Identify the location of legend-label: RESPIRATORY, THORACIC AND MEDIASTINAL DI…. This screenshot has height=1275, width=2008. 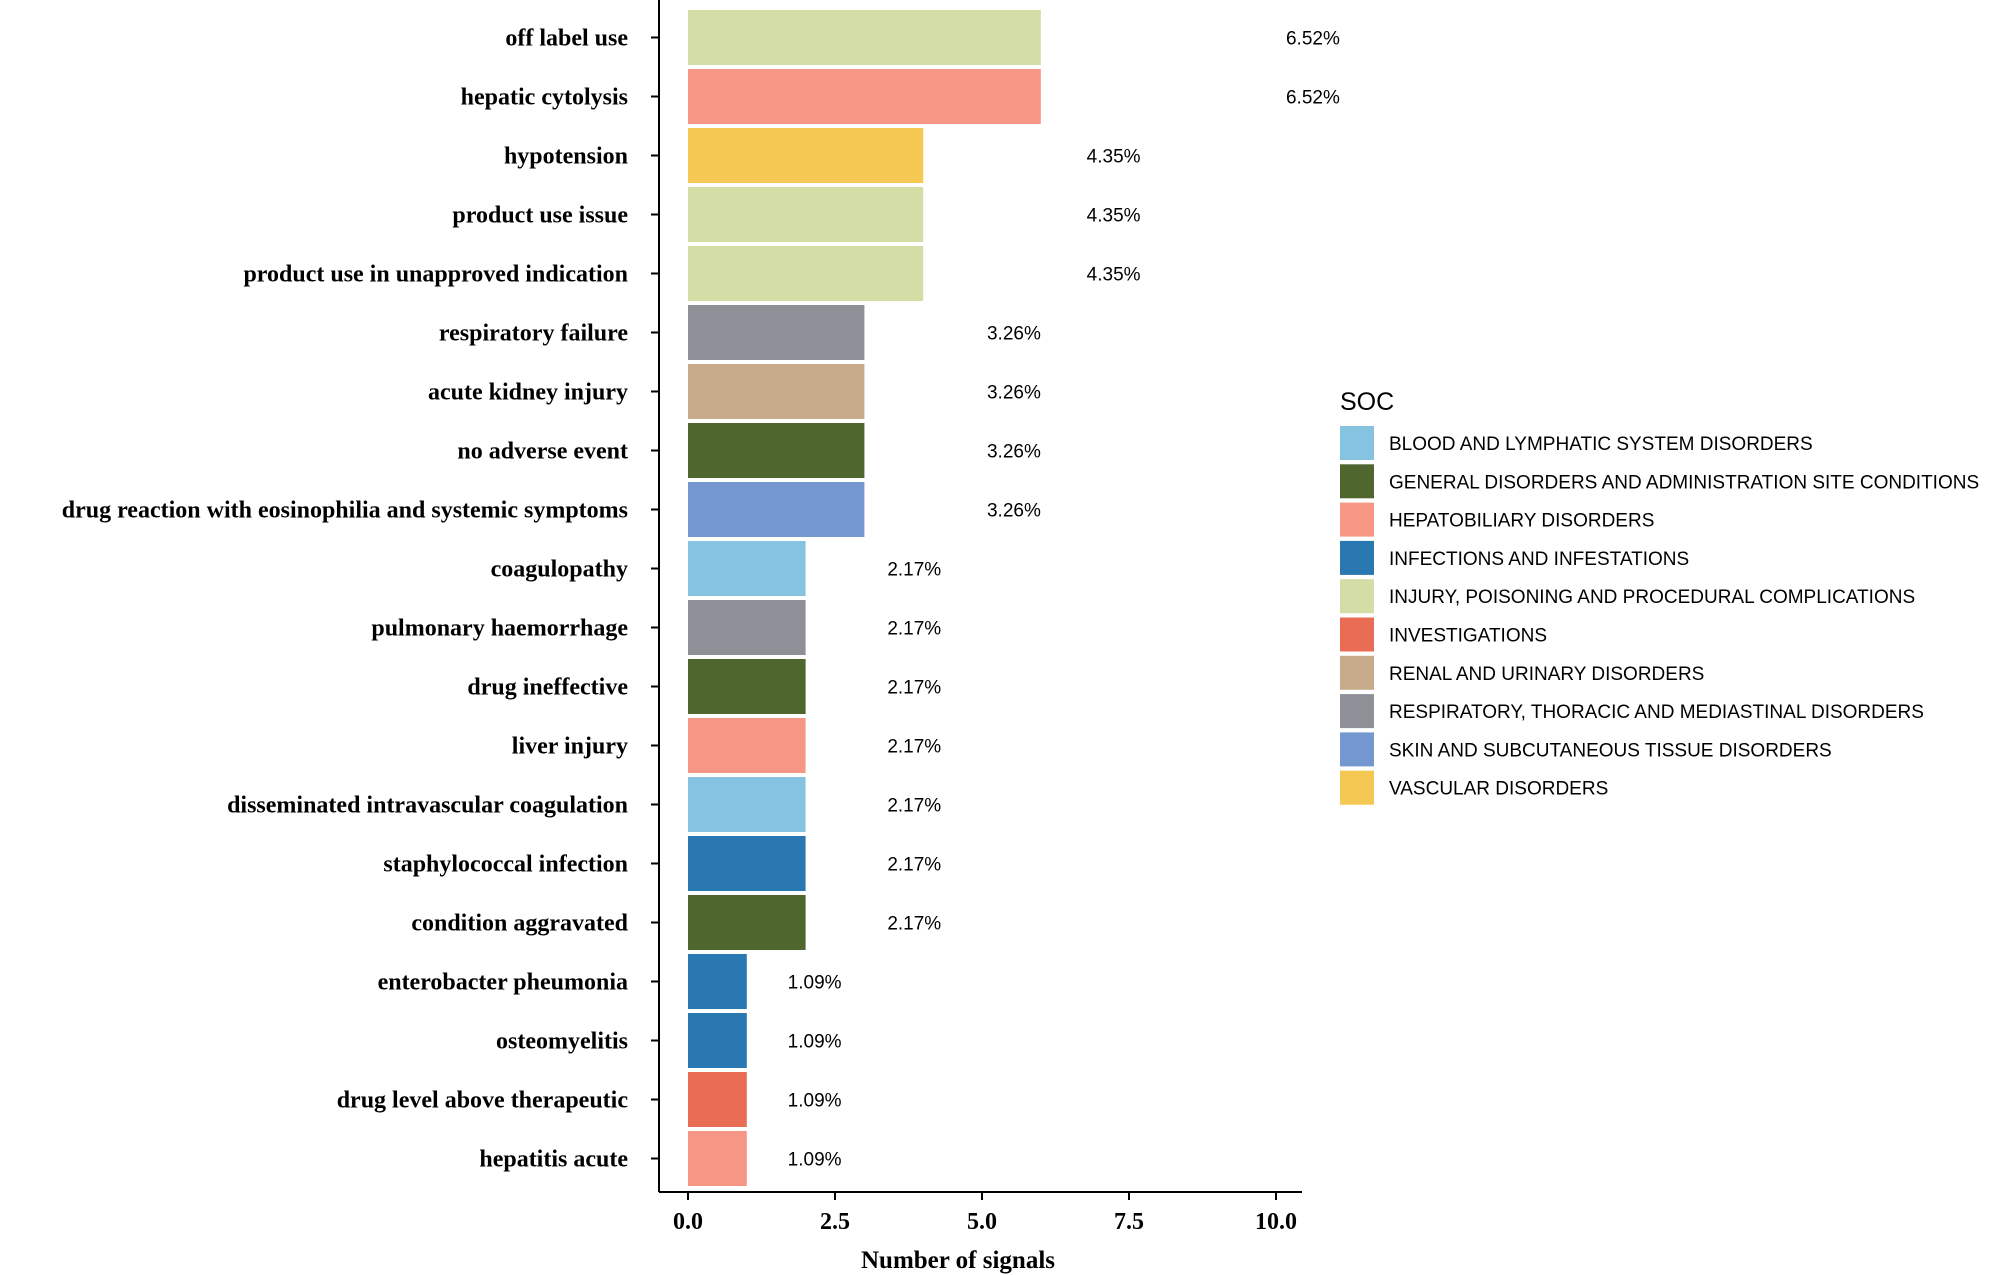
(1656, 712).